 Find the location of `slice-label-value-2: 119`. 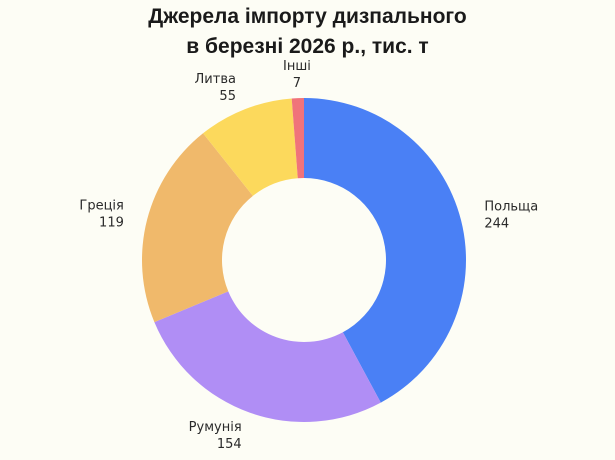

slice-label-value-2: 119 is located at coordinates (111, 223).